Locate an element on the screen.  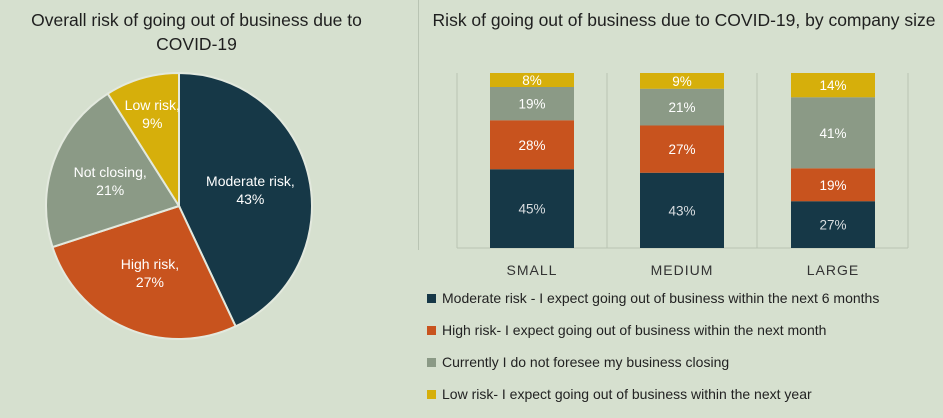
pie-slice-label: Not closing, is located at coordinates (110, 172).